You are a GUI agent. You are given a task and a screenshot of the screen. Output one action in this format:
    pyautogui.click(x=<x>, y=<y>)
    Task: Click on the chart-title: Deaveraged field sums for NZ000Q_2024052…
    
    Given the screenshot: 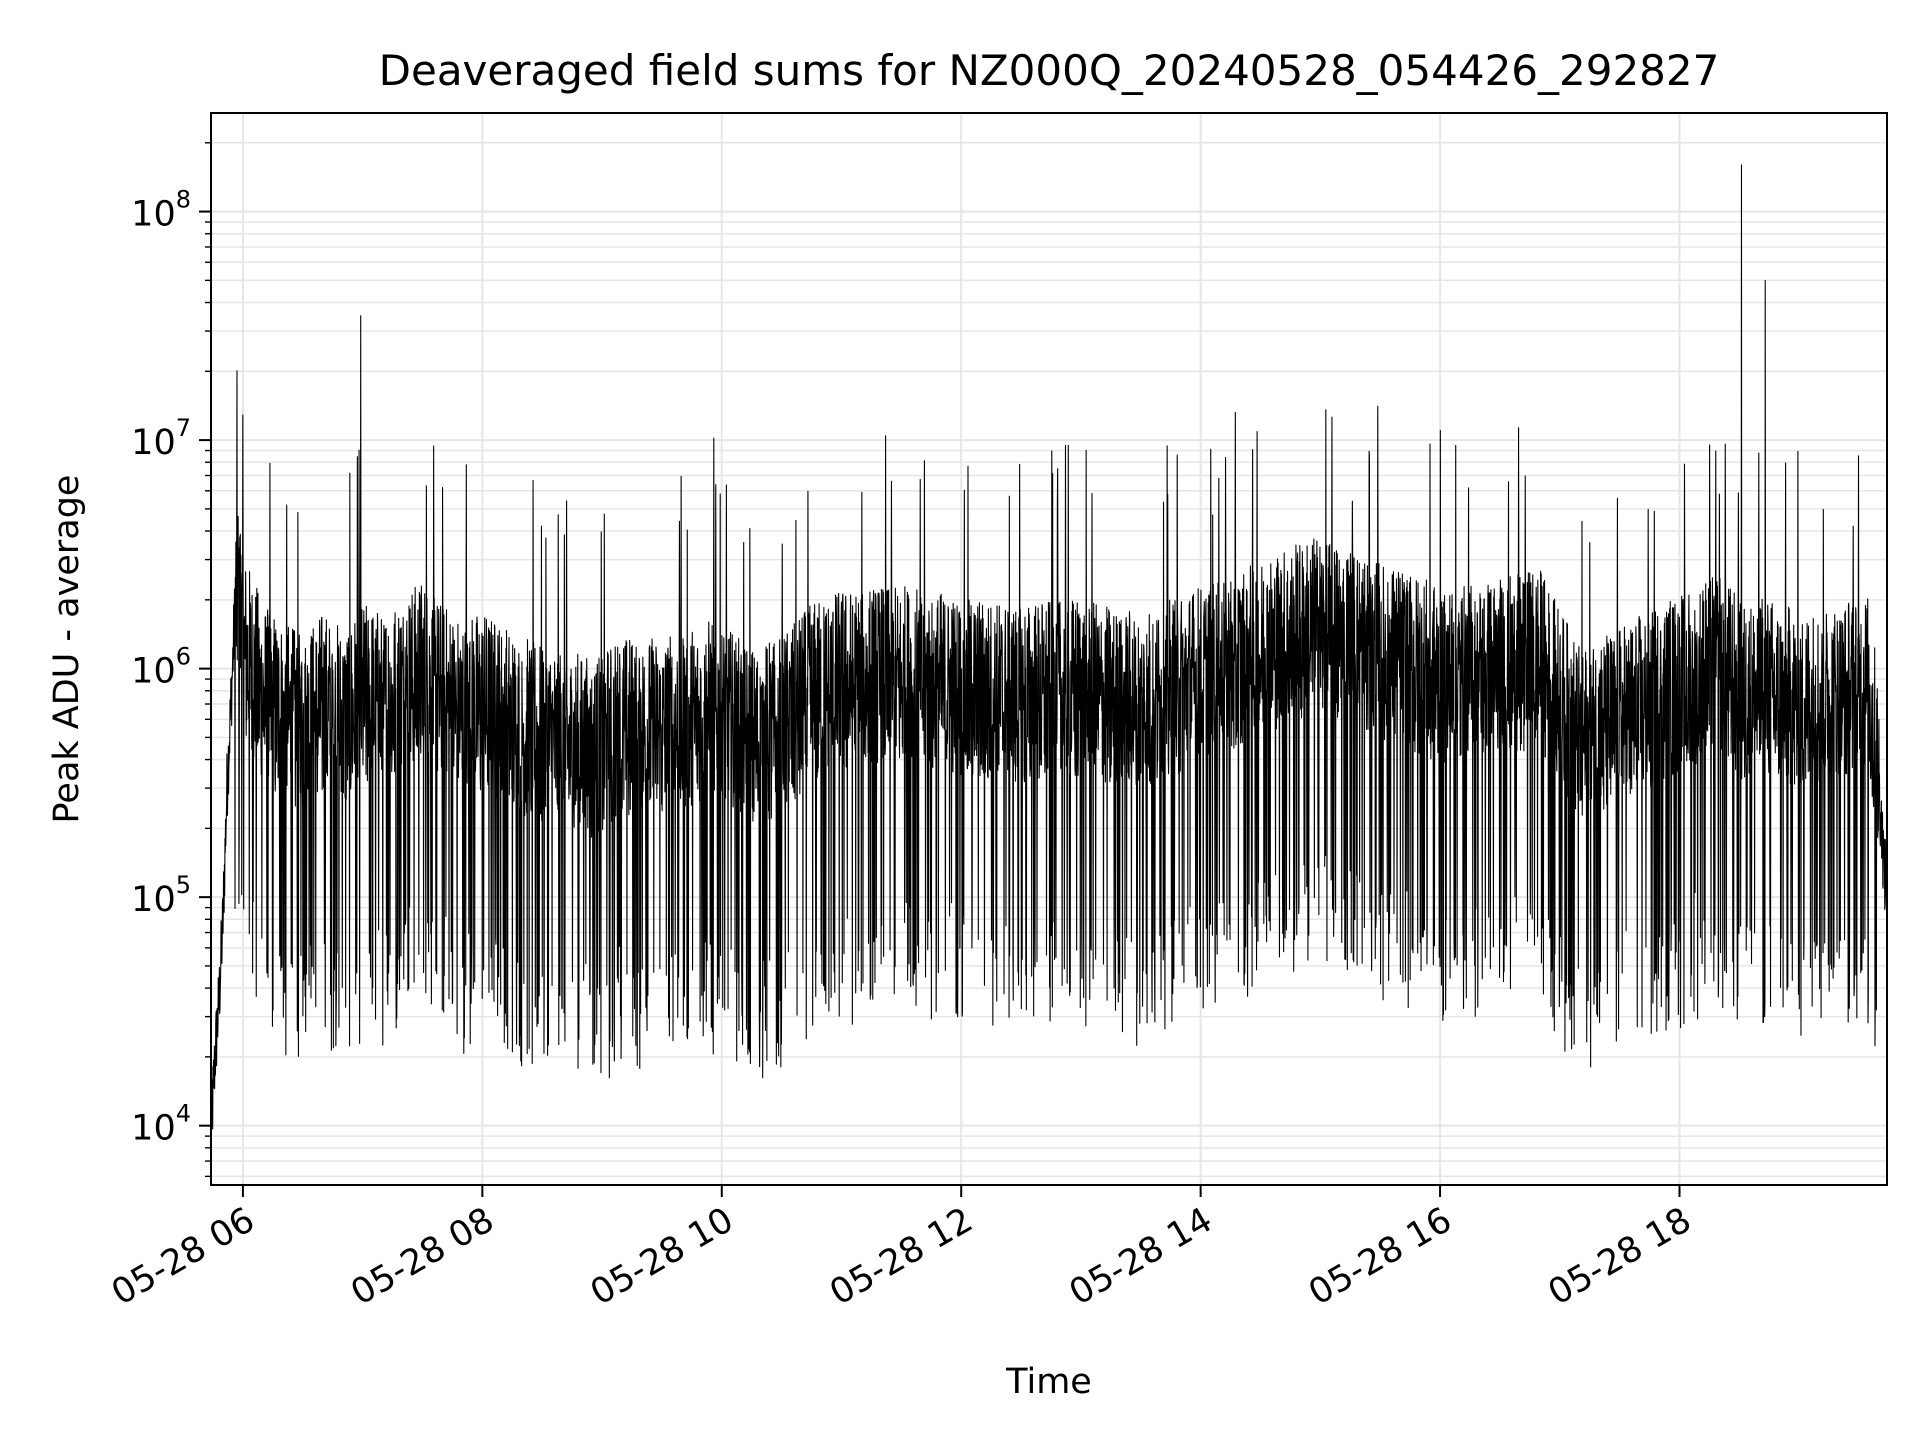 What is the action you would take?
    pyautogui.click(x=1049, y=70)
    